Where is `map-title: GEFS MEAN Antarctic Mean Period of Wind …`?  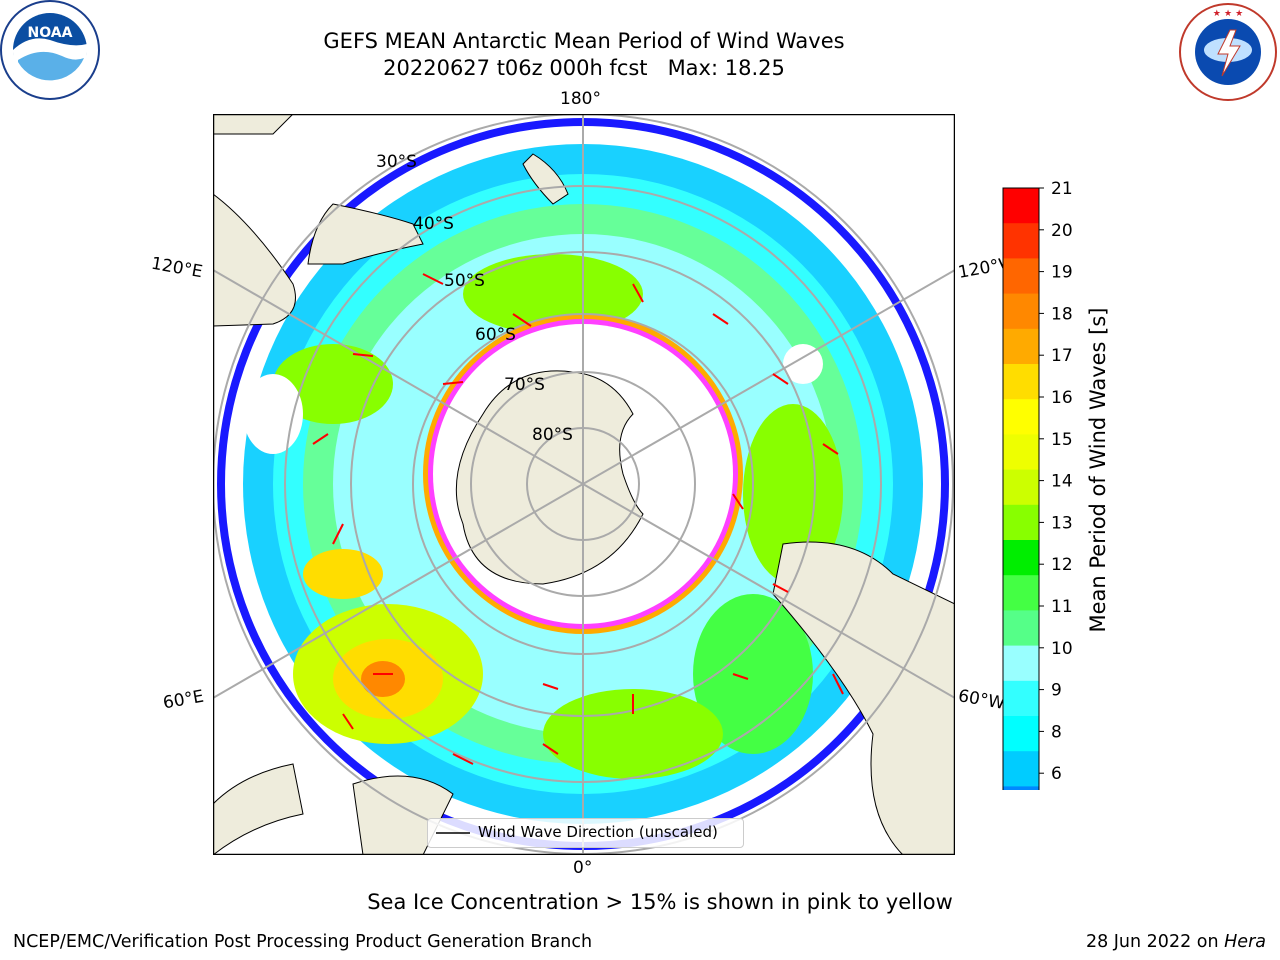
map-title: GEFS MEAN Antarctic Mean Period of Wind … is located at coordinates (584, 41).